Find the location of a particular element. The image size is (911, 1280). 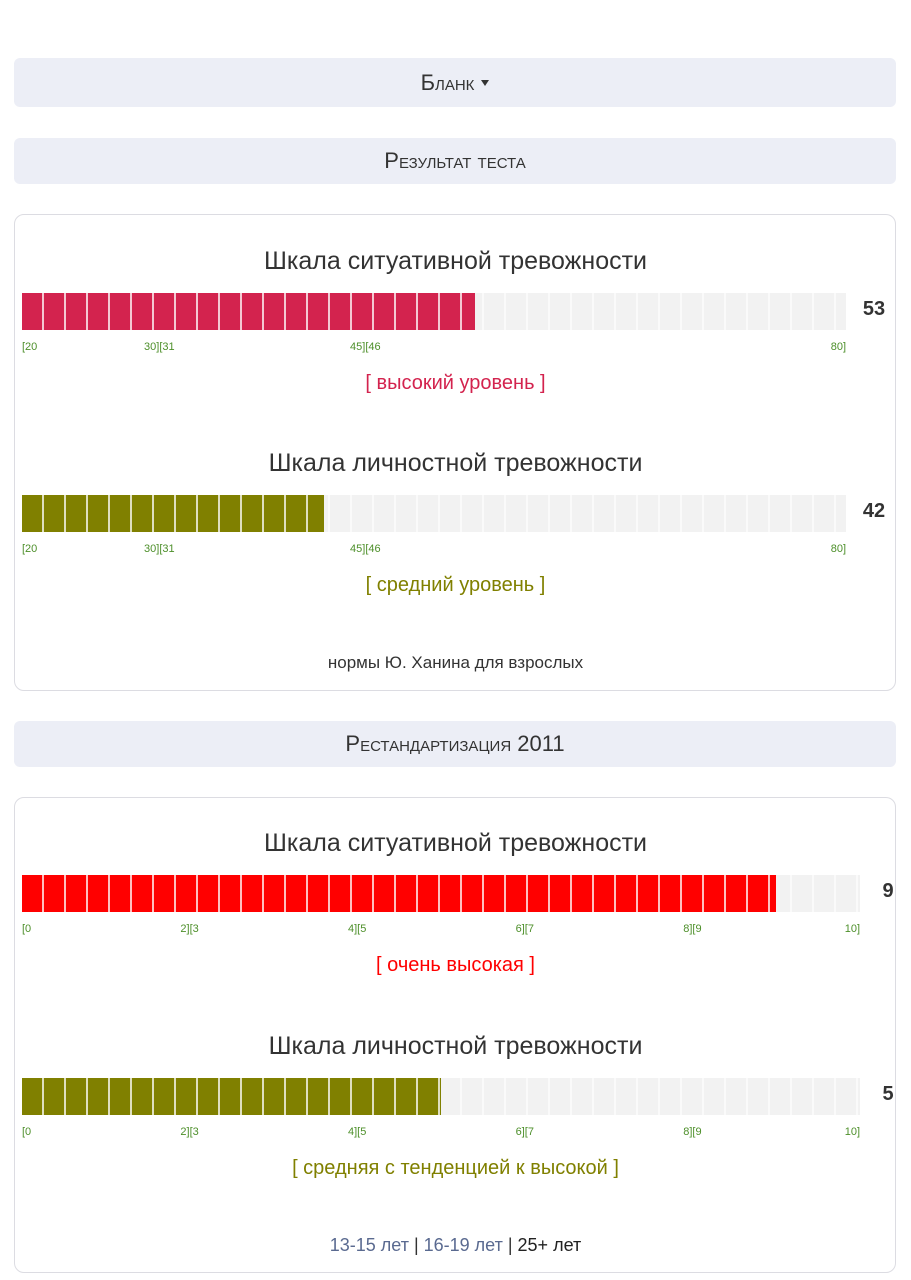

age-link: 25+ лет is located at coordinates (549, 1245).